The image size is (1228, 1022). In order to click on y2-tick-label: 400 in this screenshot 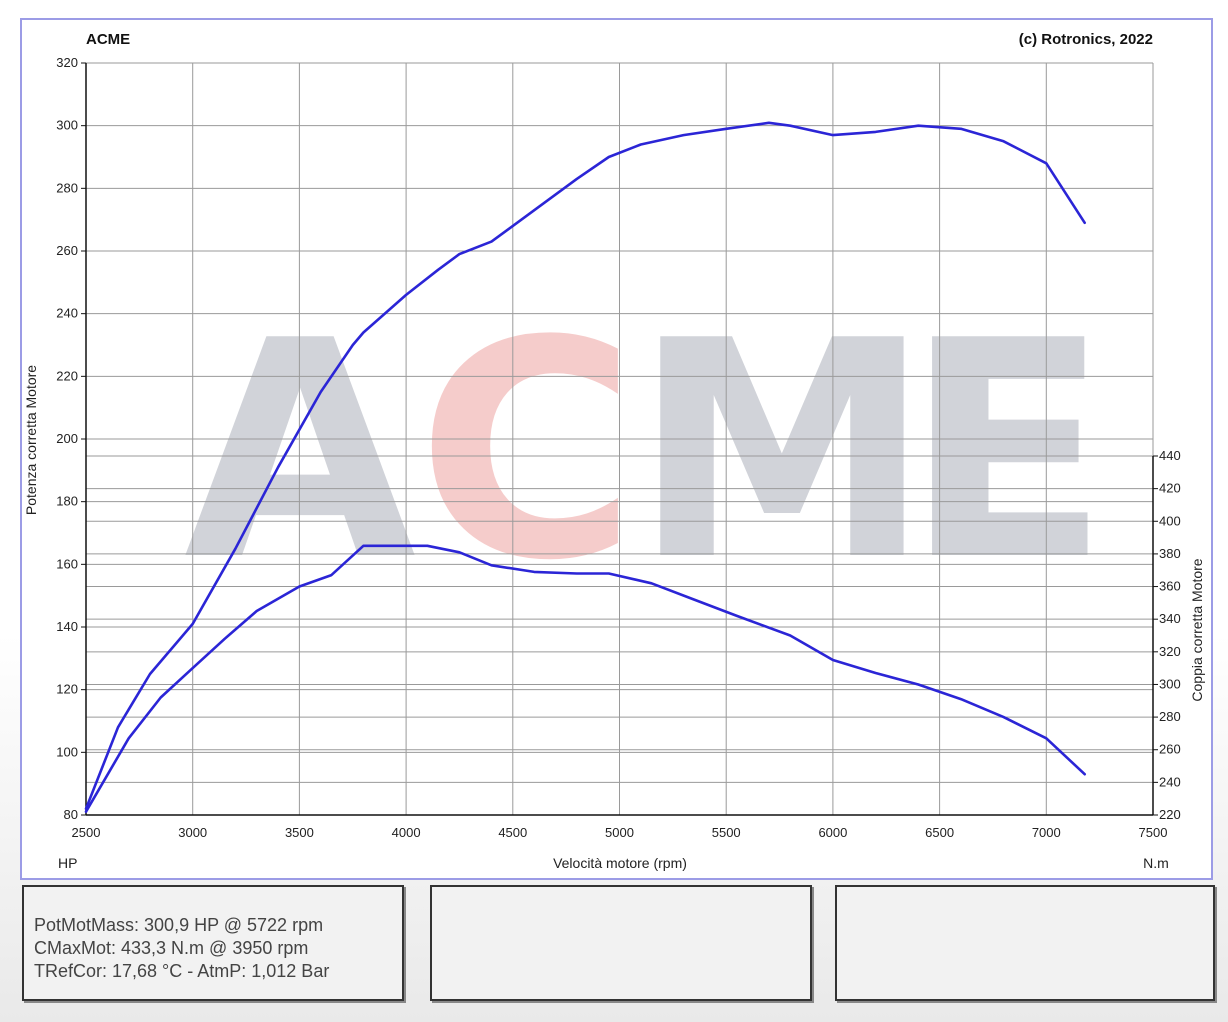, I will do `click(1170, 520)`.